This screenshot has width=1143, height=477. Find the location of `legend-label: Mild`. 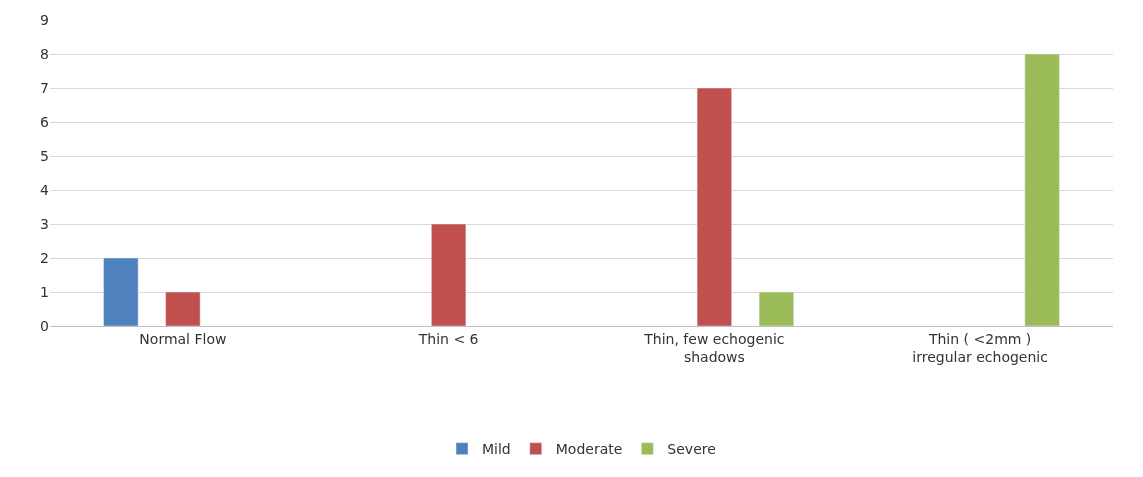

legend-label: Mild is located at coordinates (496, 449).